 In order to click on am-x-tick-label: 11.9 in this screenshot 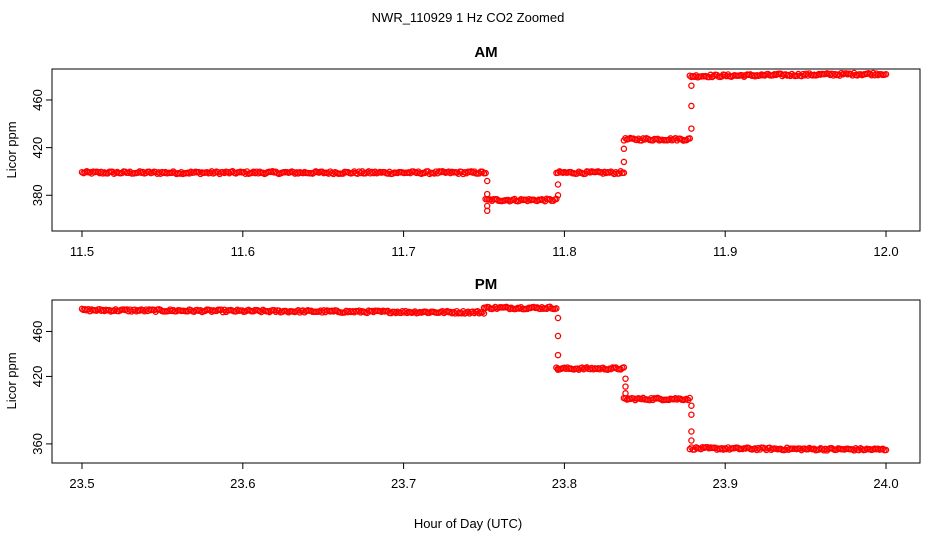, I will do `click(725, 251)`.